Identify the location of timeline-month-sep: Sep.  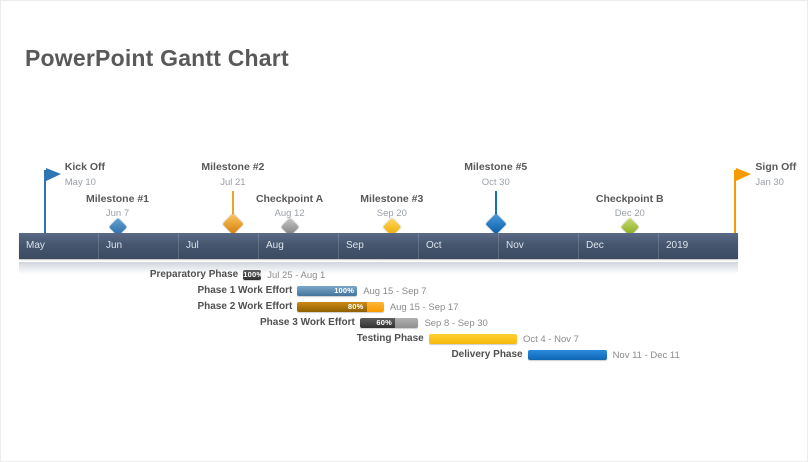
(378, 246).